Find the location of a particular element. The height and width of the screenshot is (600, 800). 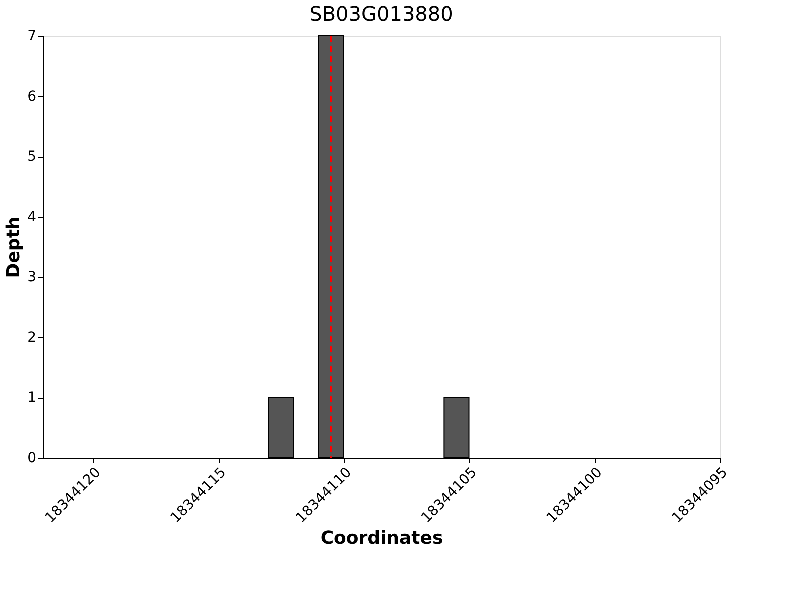

y-tick-label: 2 is located at coordinates (32, 338).